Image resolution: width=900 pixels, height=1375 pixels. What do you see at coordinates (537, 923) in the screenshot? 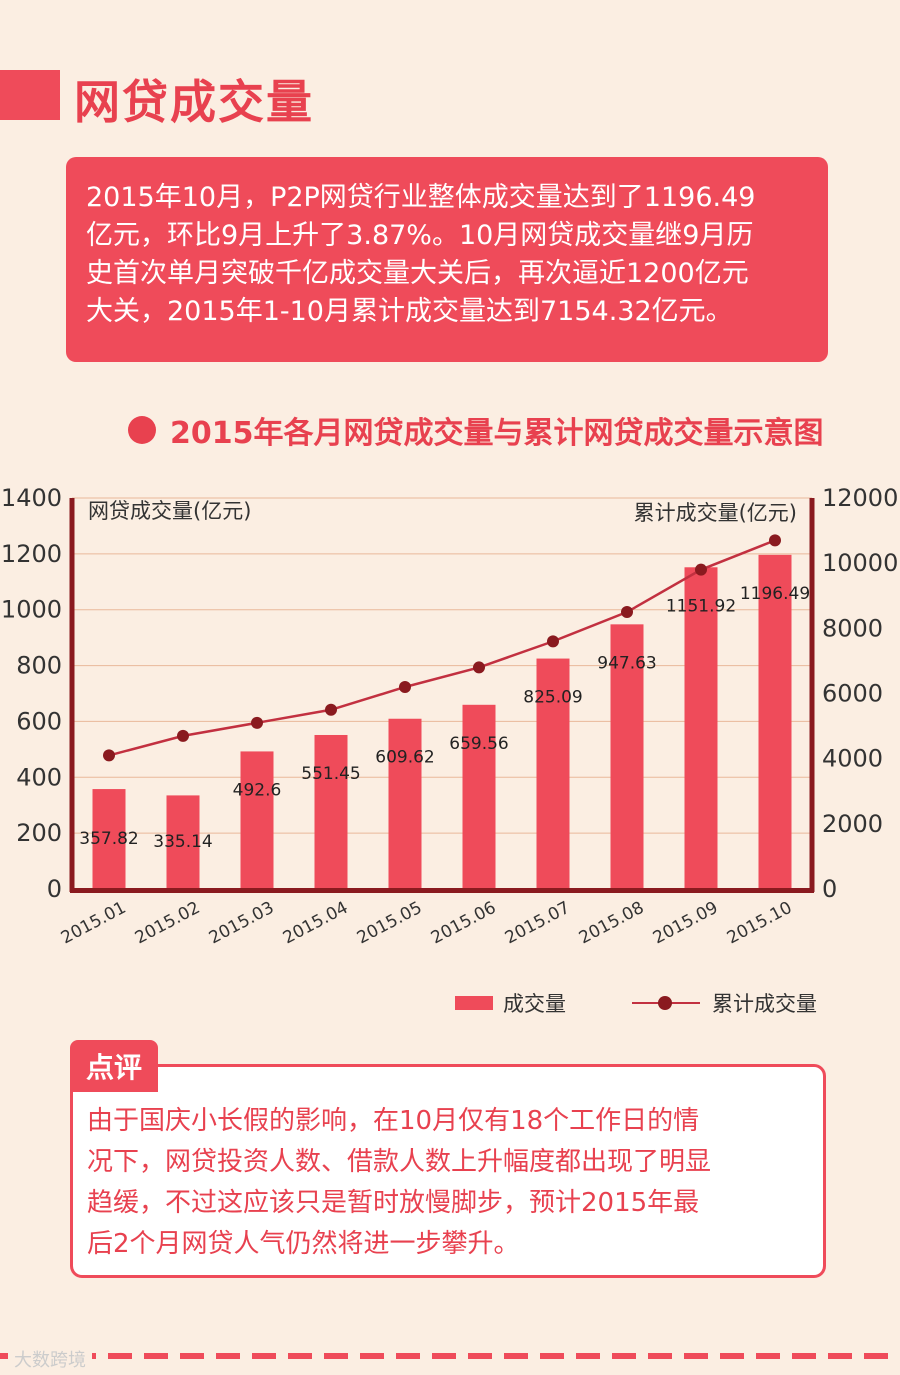
I see `x-tick-label: 2015.07` at bounding box center [537, 923].